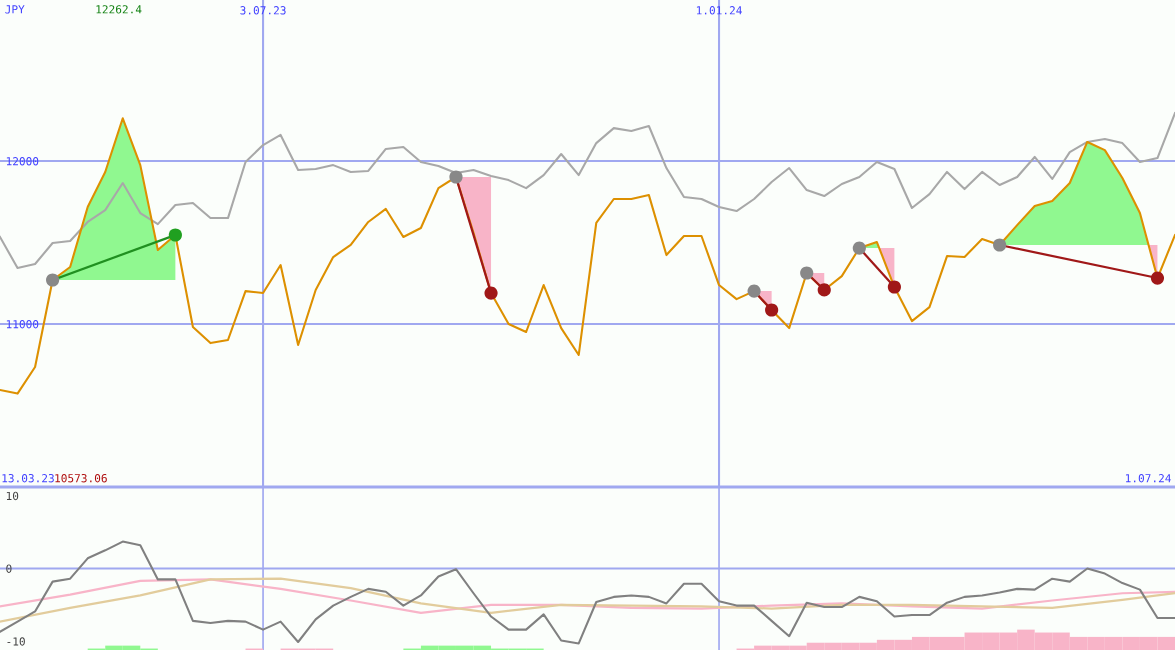 This screenshot has height=650, width=1175. Describe the element at coordinates (22, 324) in the screenshot. I see `y-tick-label: 11000` at that location.